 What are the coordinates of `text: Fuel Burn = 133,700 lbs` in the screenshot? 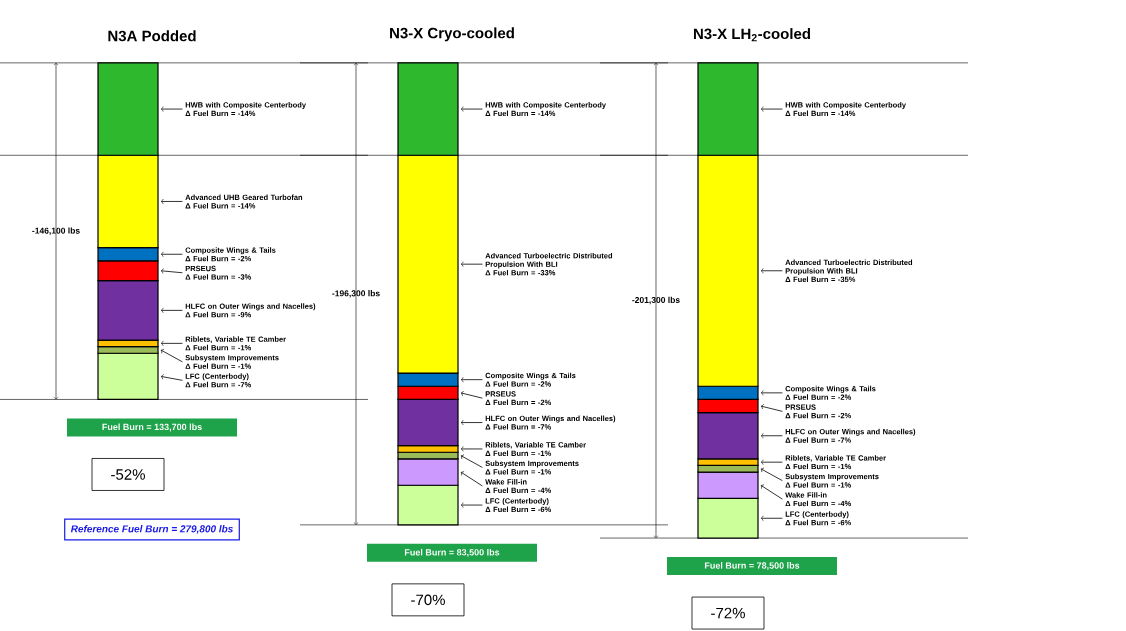 It's located at (152, 427).